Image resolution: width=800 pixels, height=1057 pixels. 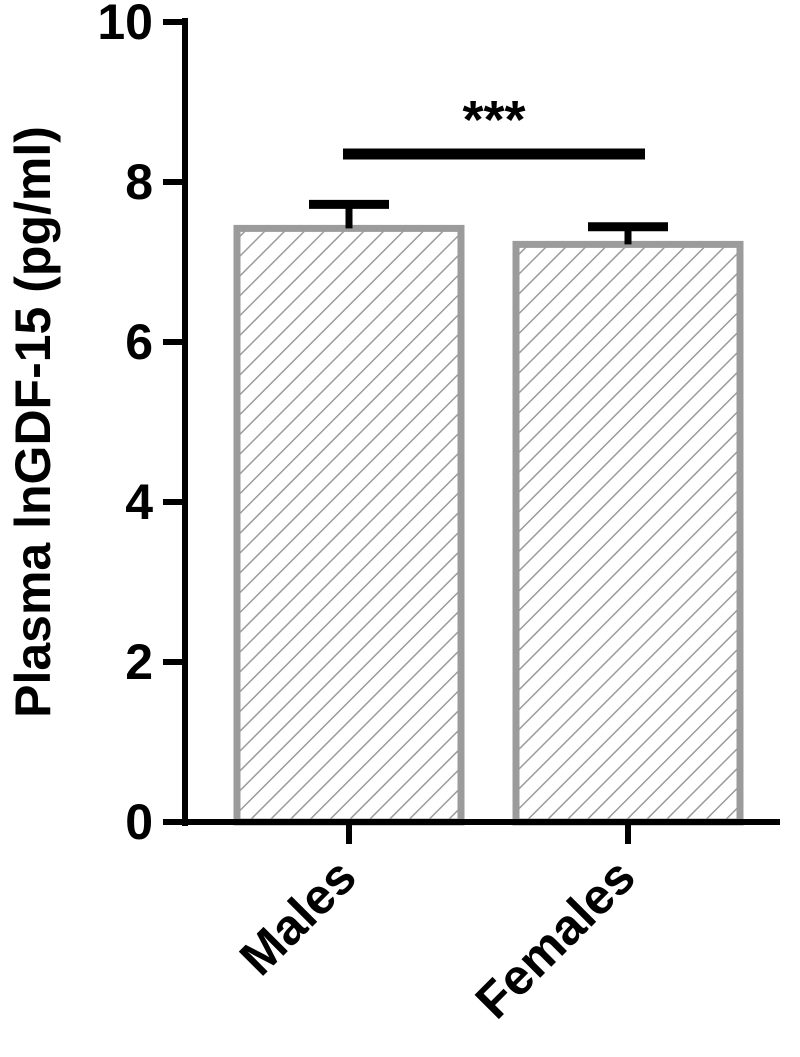 I want to click on y-tick-label-0: 0, so click(x=139, y=822).